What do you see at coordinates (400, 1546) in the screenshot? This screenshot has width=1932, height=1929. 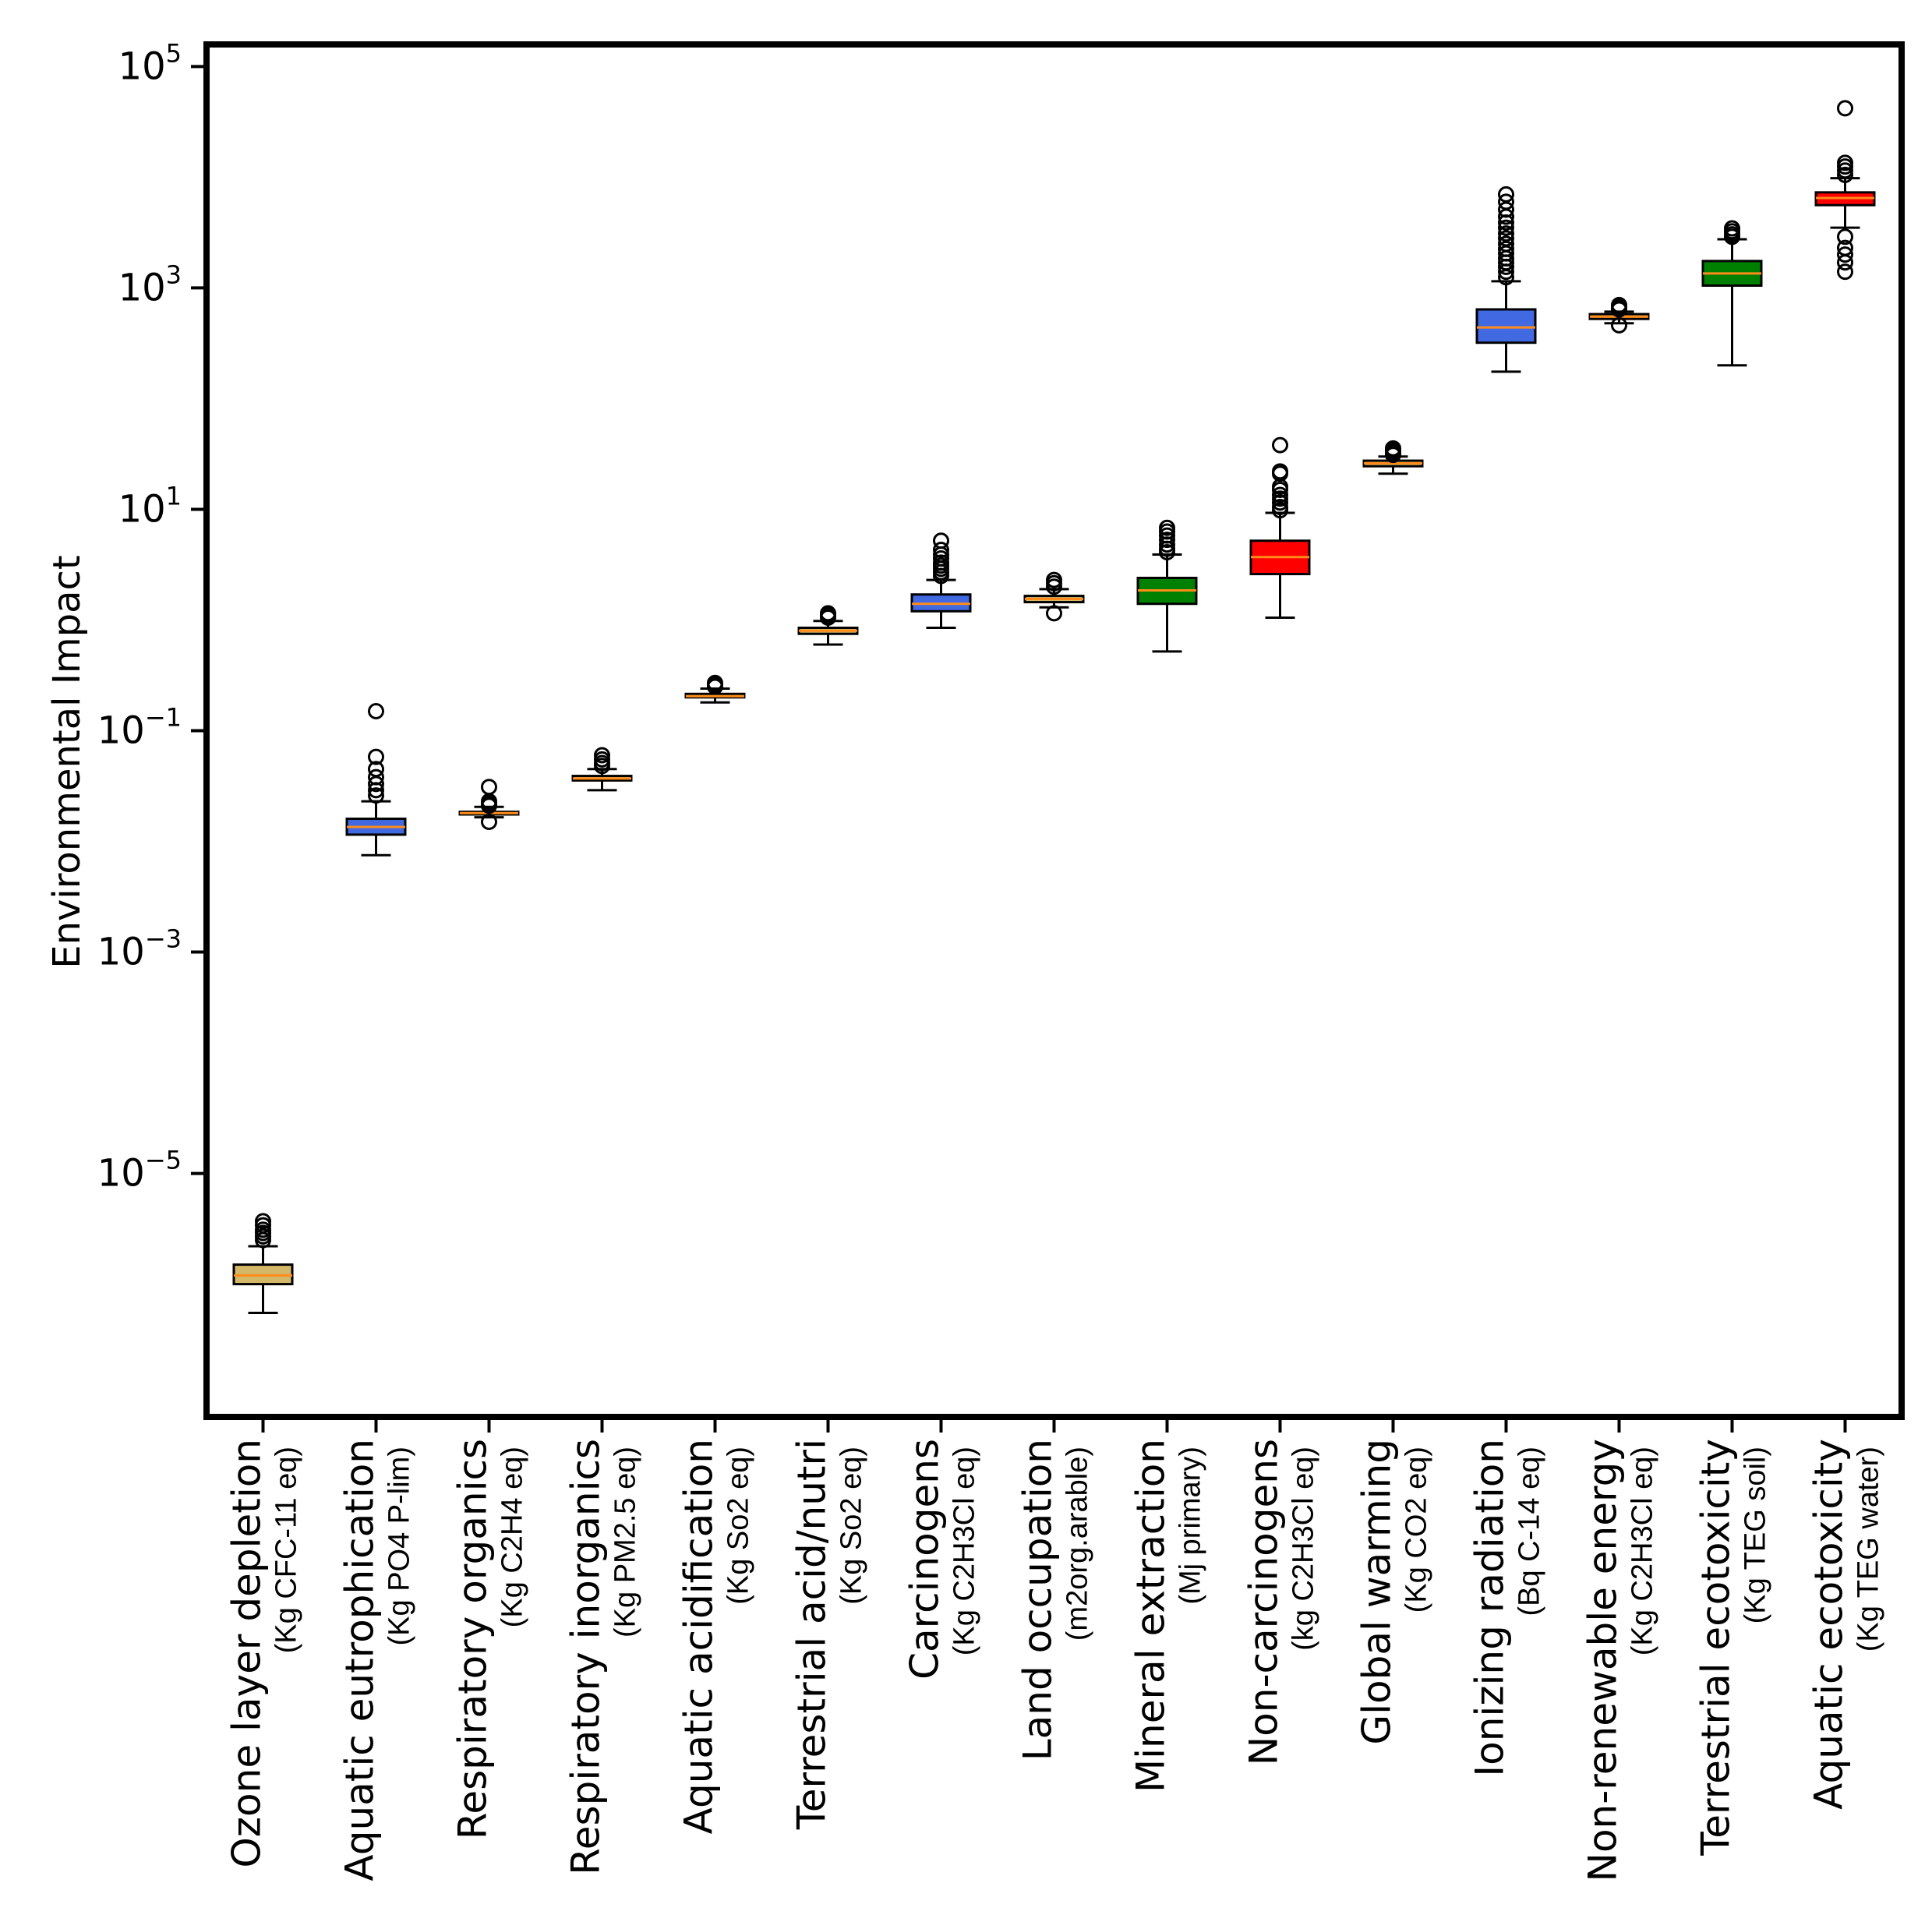 I see `x-tick-unit-label: (Kg PO4 P-lim)` at bounding box center [400, 1546].